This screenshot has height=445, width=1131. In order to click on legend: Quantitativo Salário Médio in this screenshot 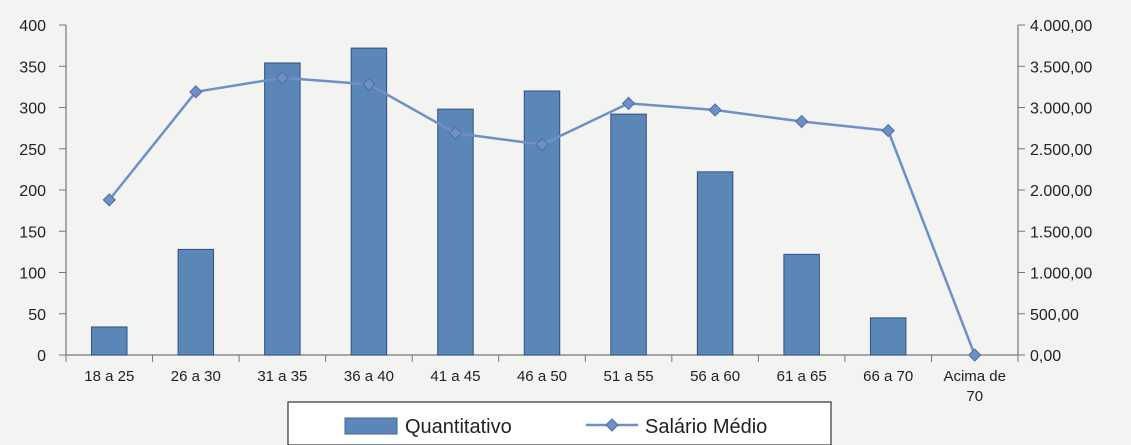, I will do `click(559, 423)`.